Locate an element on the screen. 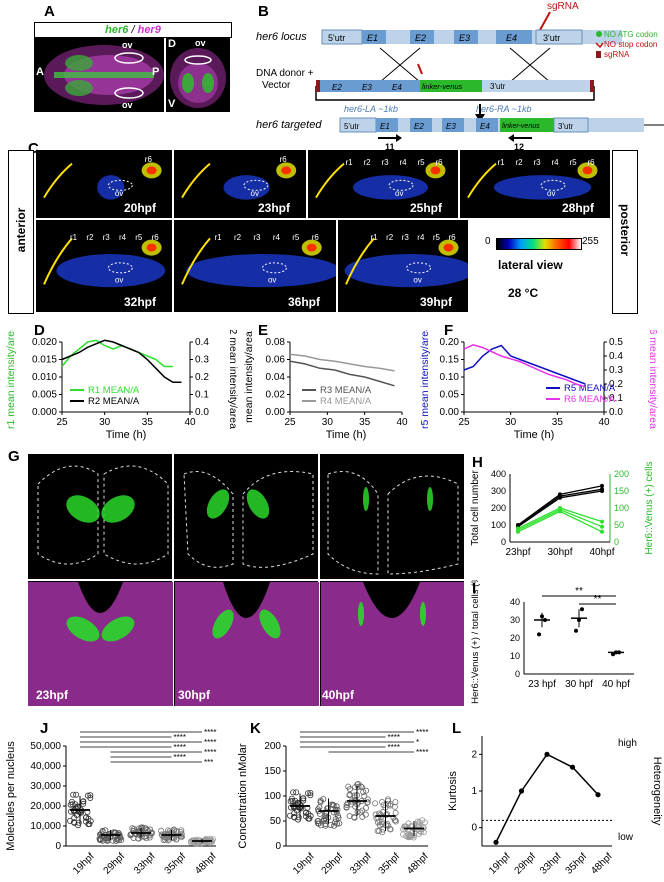 The height and width of the screenshot is (882, 664). c-rhombomere-2-3: r4 is located at coordinates (404, 162).